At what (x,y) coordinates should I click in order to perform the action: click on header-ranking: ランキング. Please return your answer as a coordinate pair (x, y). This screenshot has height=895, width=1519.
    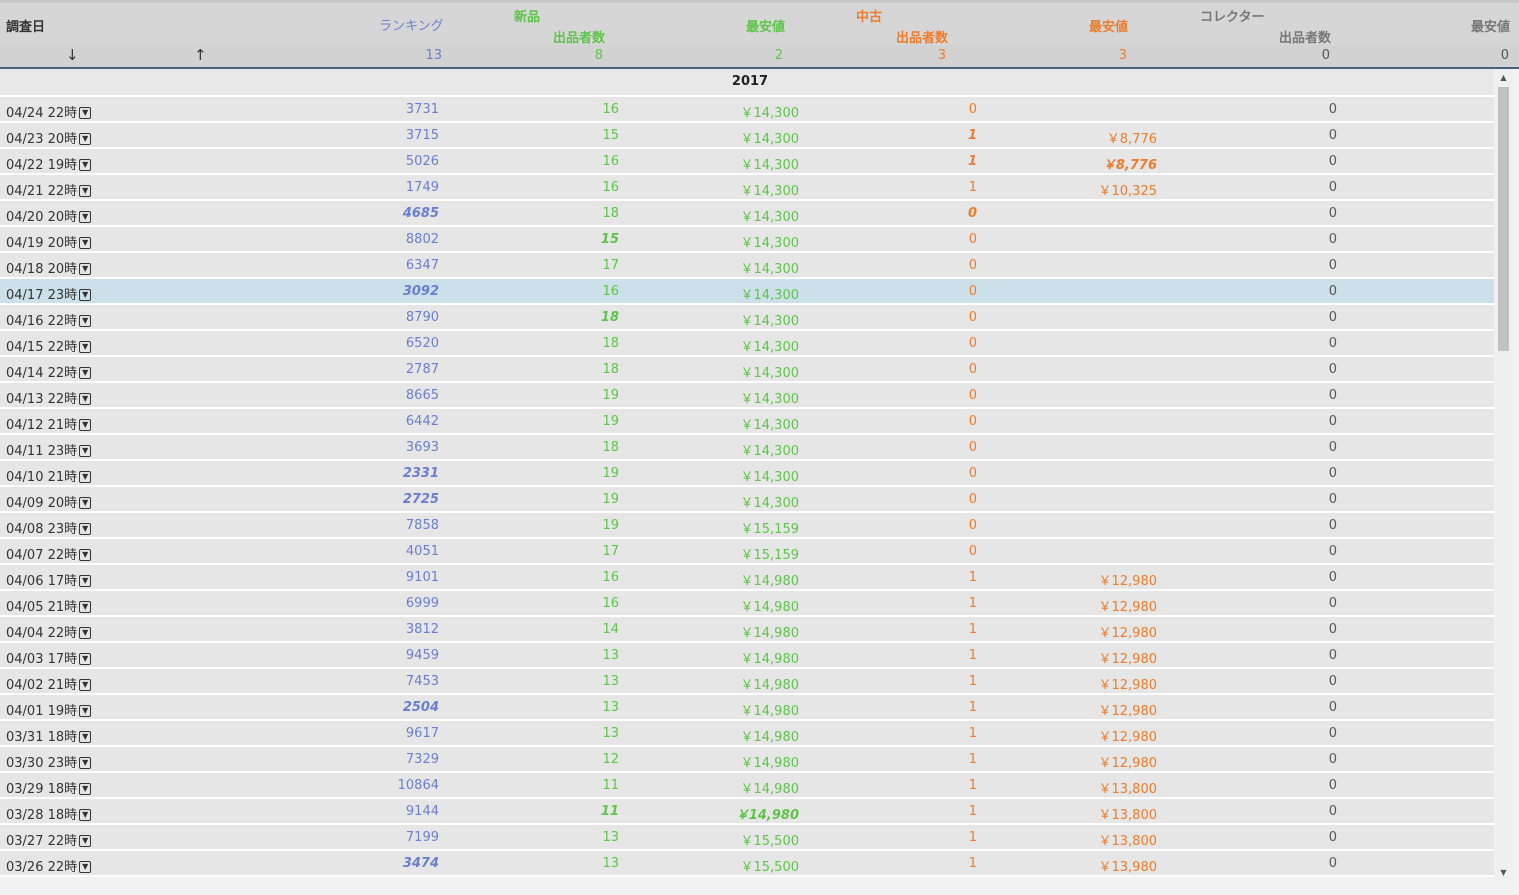
    Looking at the image, I should click on (411, 26).